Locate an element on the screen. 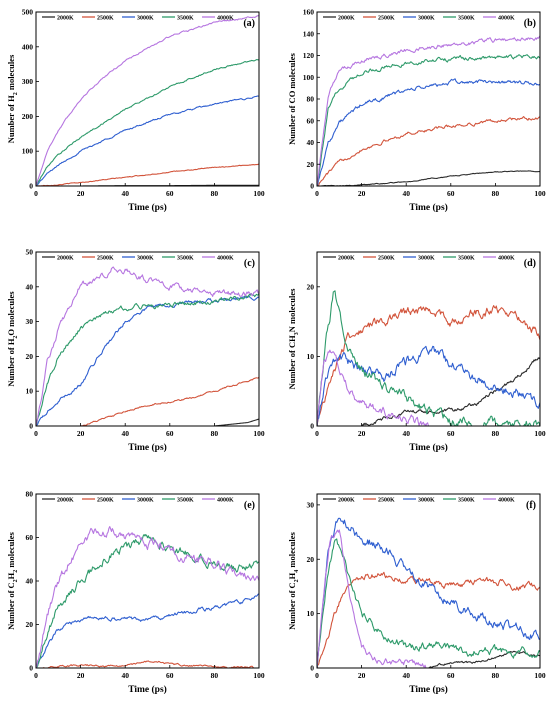 This screenshot has width=550, height=707. y-tick-label: 160 is located at coordinates (309, 12).